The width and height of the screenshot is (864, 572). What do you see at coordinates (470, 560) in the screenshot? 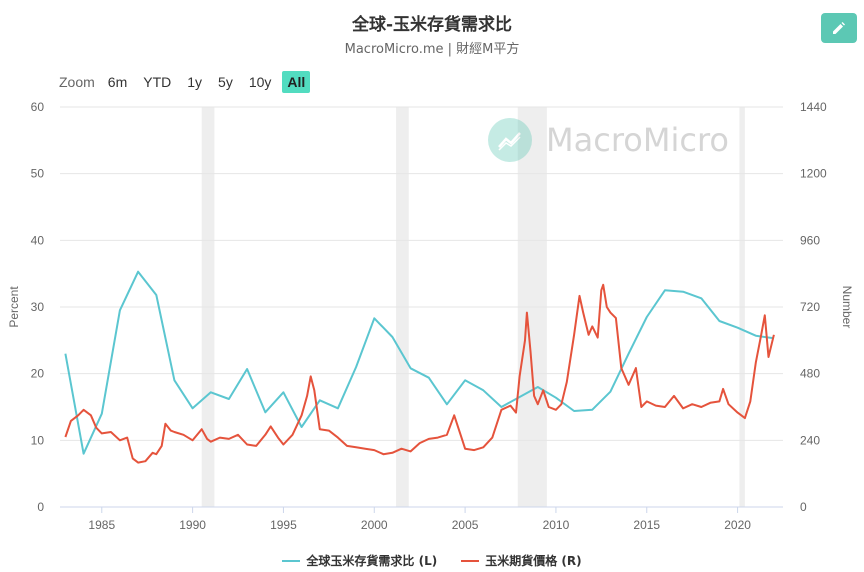
I see `legend-swatch-price` at bounding box center [470, 560].